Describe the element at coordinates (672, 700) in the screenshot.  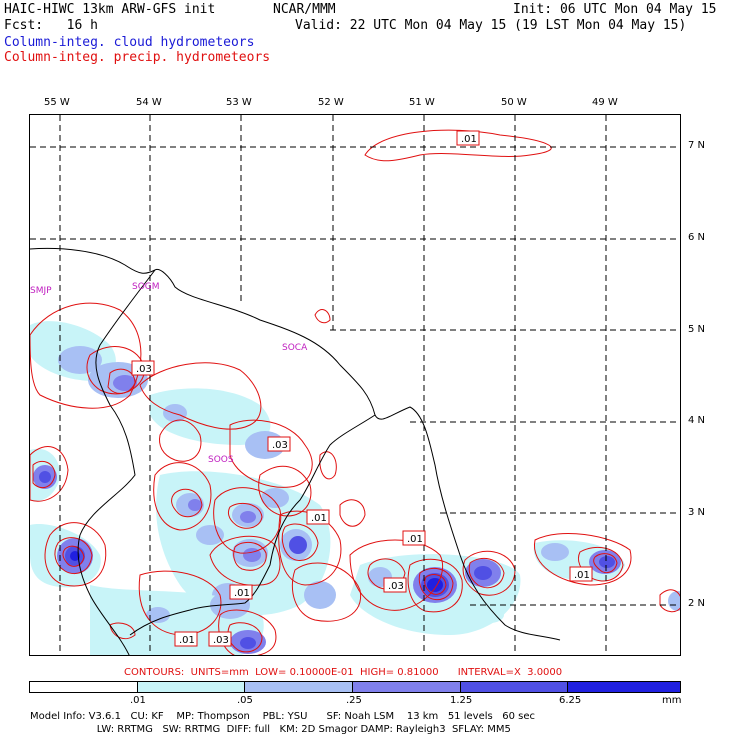
I see `colorbar-unit: mm` at that location.